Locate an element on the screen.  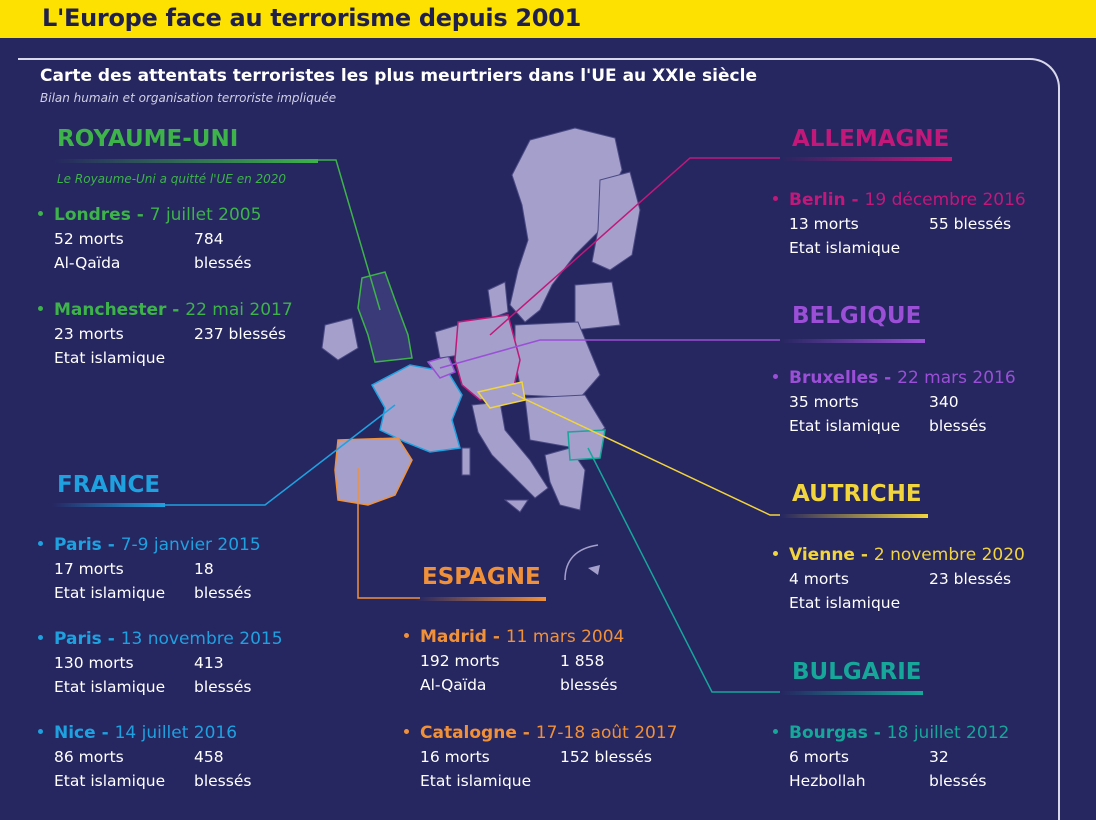
cyprus-shape is located at coordinates (594, 570).